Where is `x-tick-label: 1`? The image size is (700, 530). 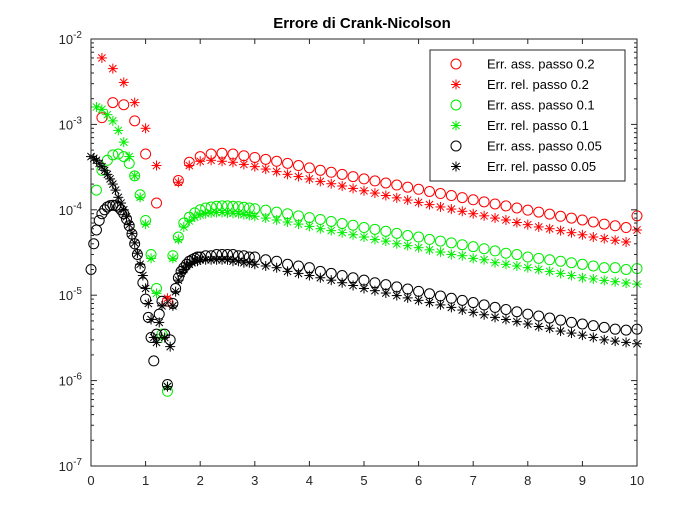 x-tick-label: 1 is located at coordinates (145, 480).